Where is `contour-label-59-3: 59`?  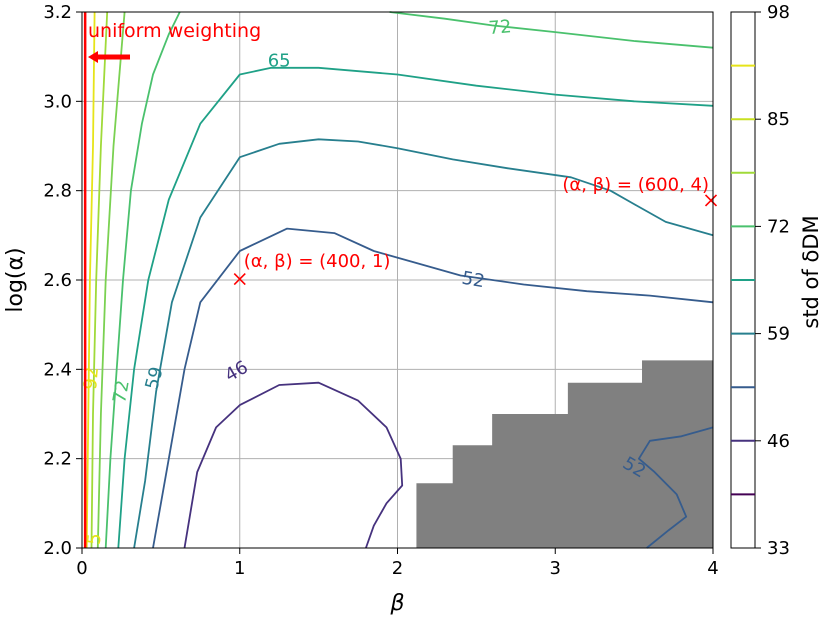 contour-label-59-3: 59 is located at coordinates (154, 378).